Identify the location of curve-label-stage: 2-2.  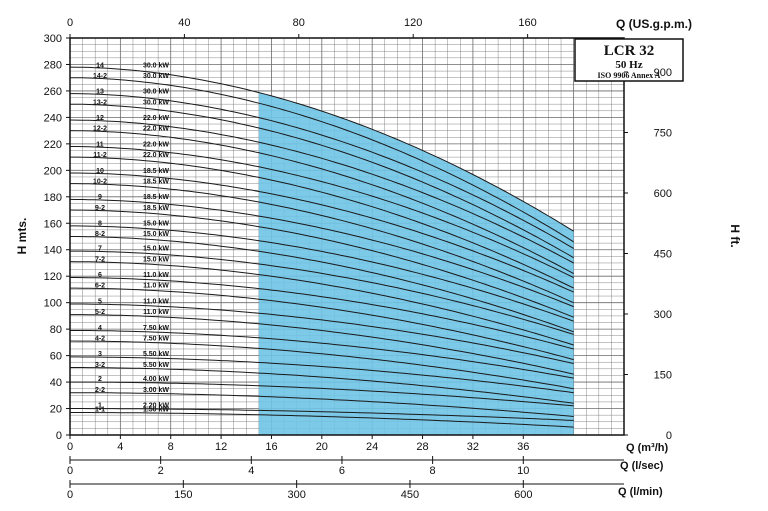
(100, 390).